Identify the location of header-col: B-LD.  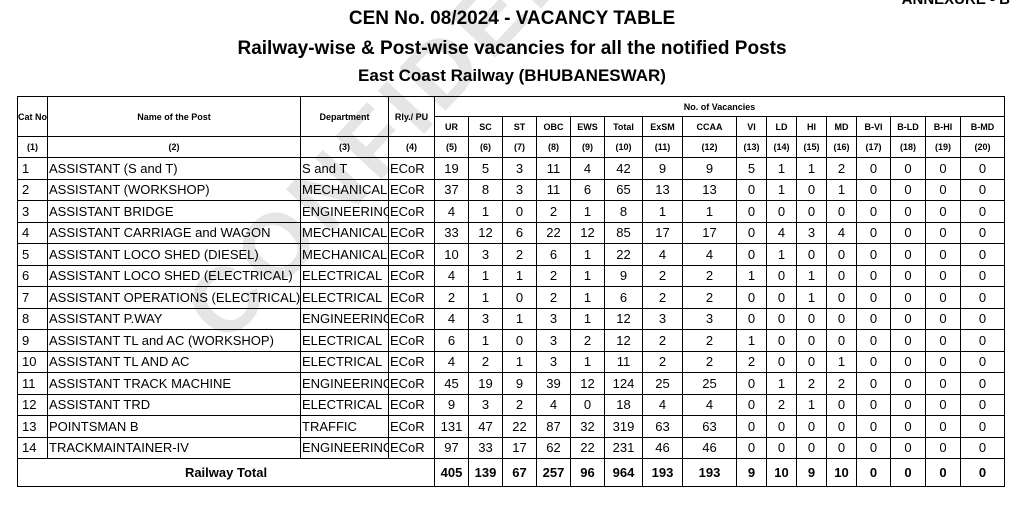
(908, 126).